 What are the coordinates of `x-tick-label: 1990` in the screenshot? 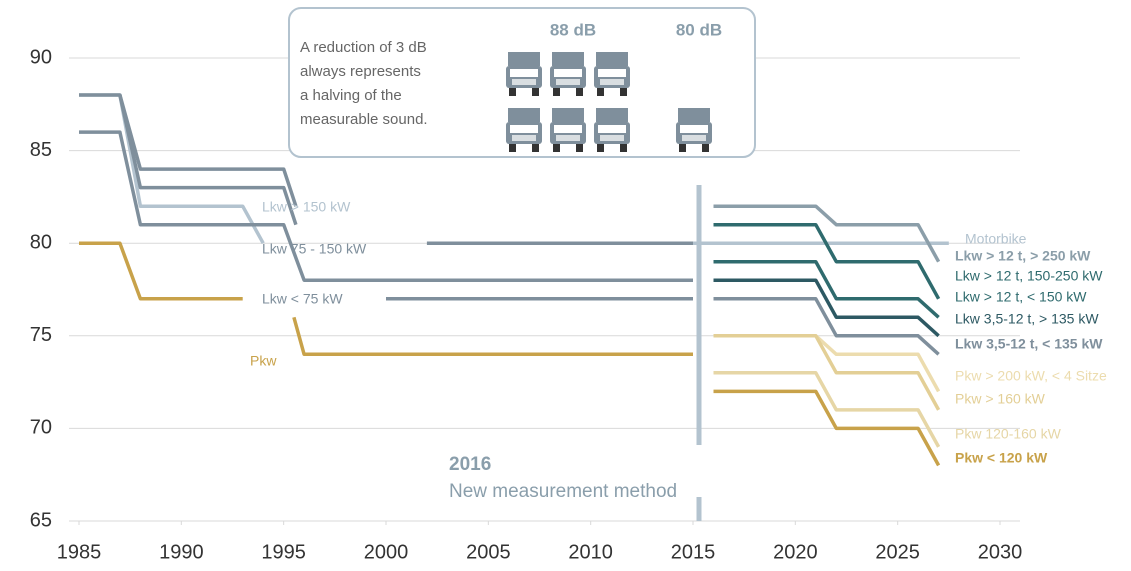 It's located at (181, 552).